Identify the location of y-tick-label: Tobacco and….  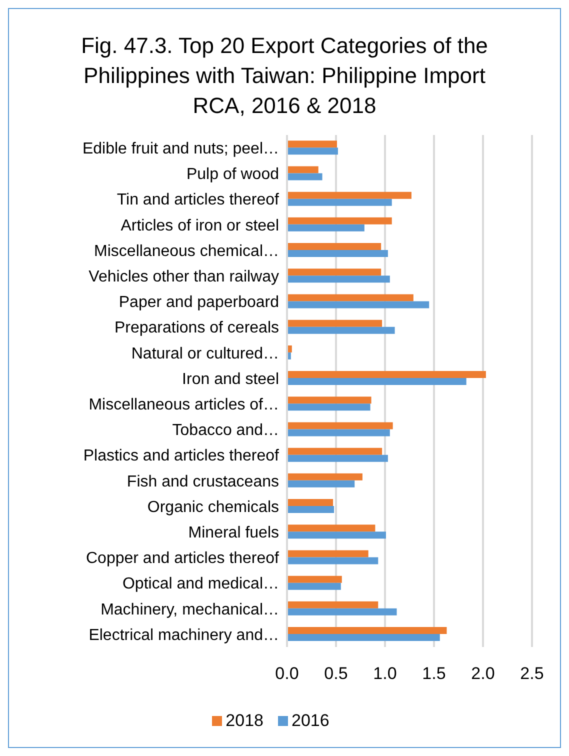
(225, 431).